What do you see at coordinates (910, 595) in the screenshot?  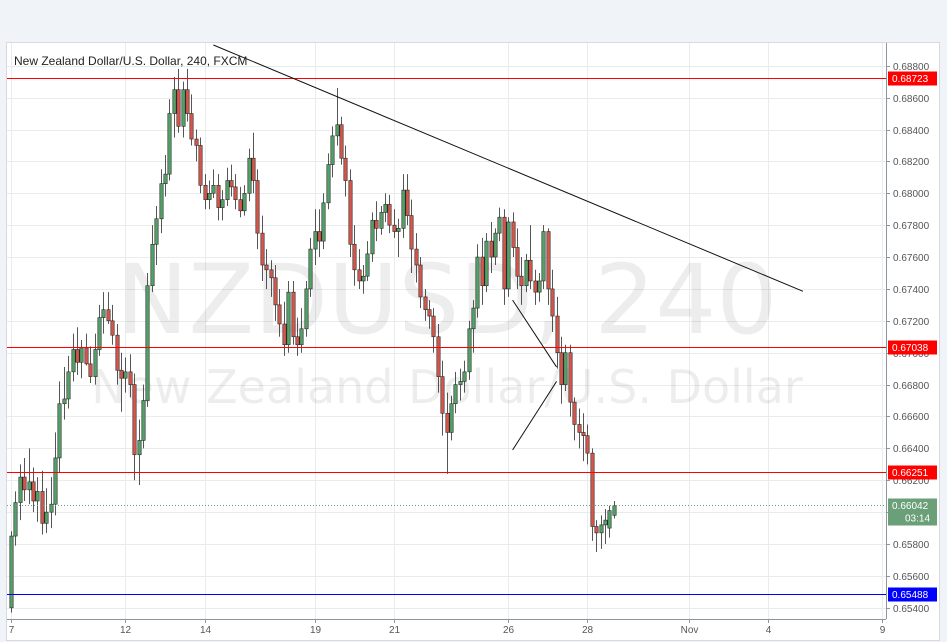 I see `price-tag-label: 0.65488` at bounding box center [910, 595].